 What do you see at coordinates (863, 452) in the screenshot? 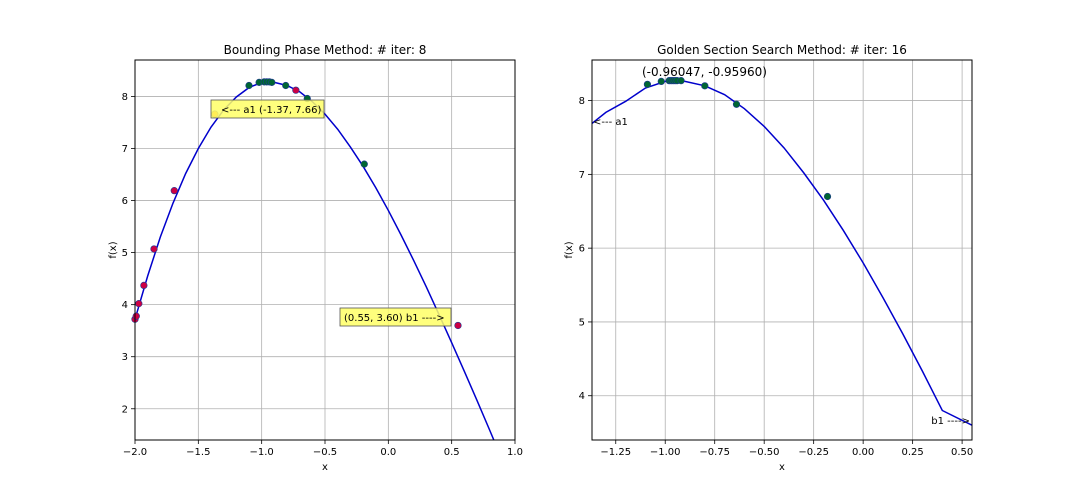
I see `right-xtick-label: 0.00` at bounding box center [863, 452].